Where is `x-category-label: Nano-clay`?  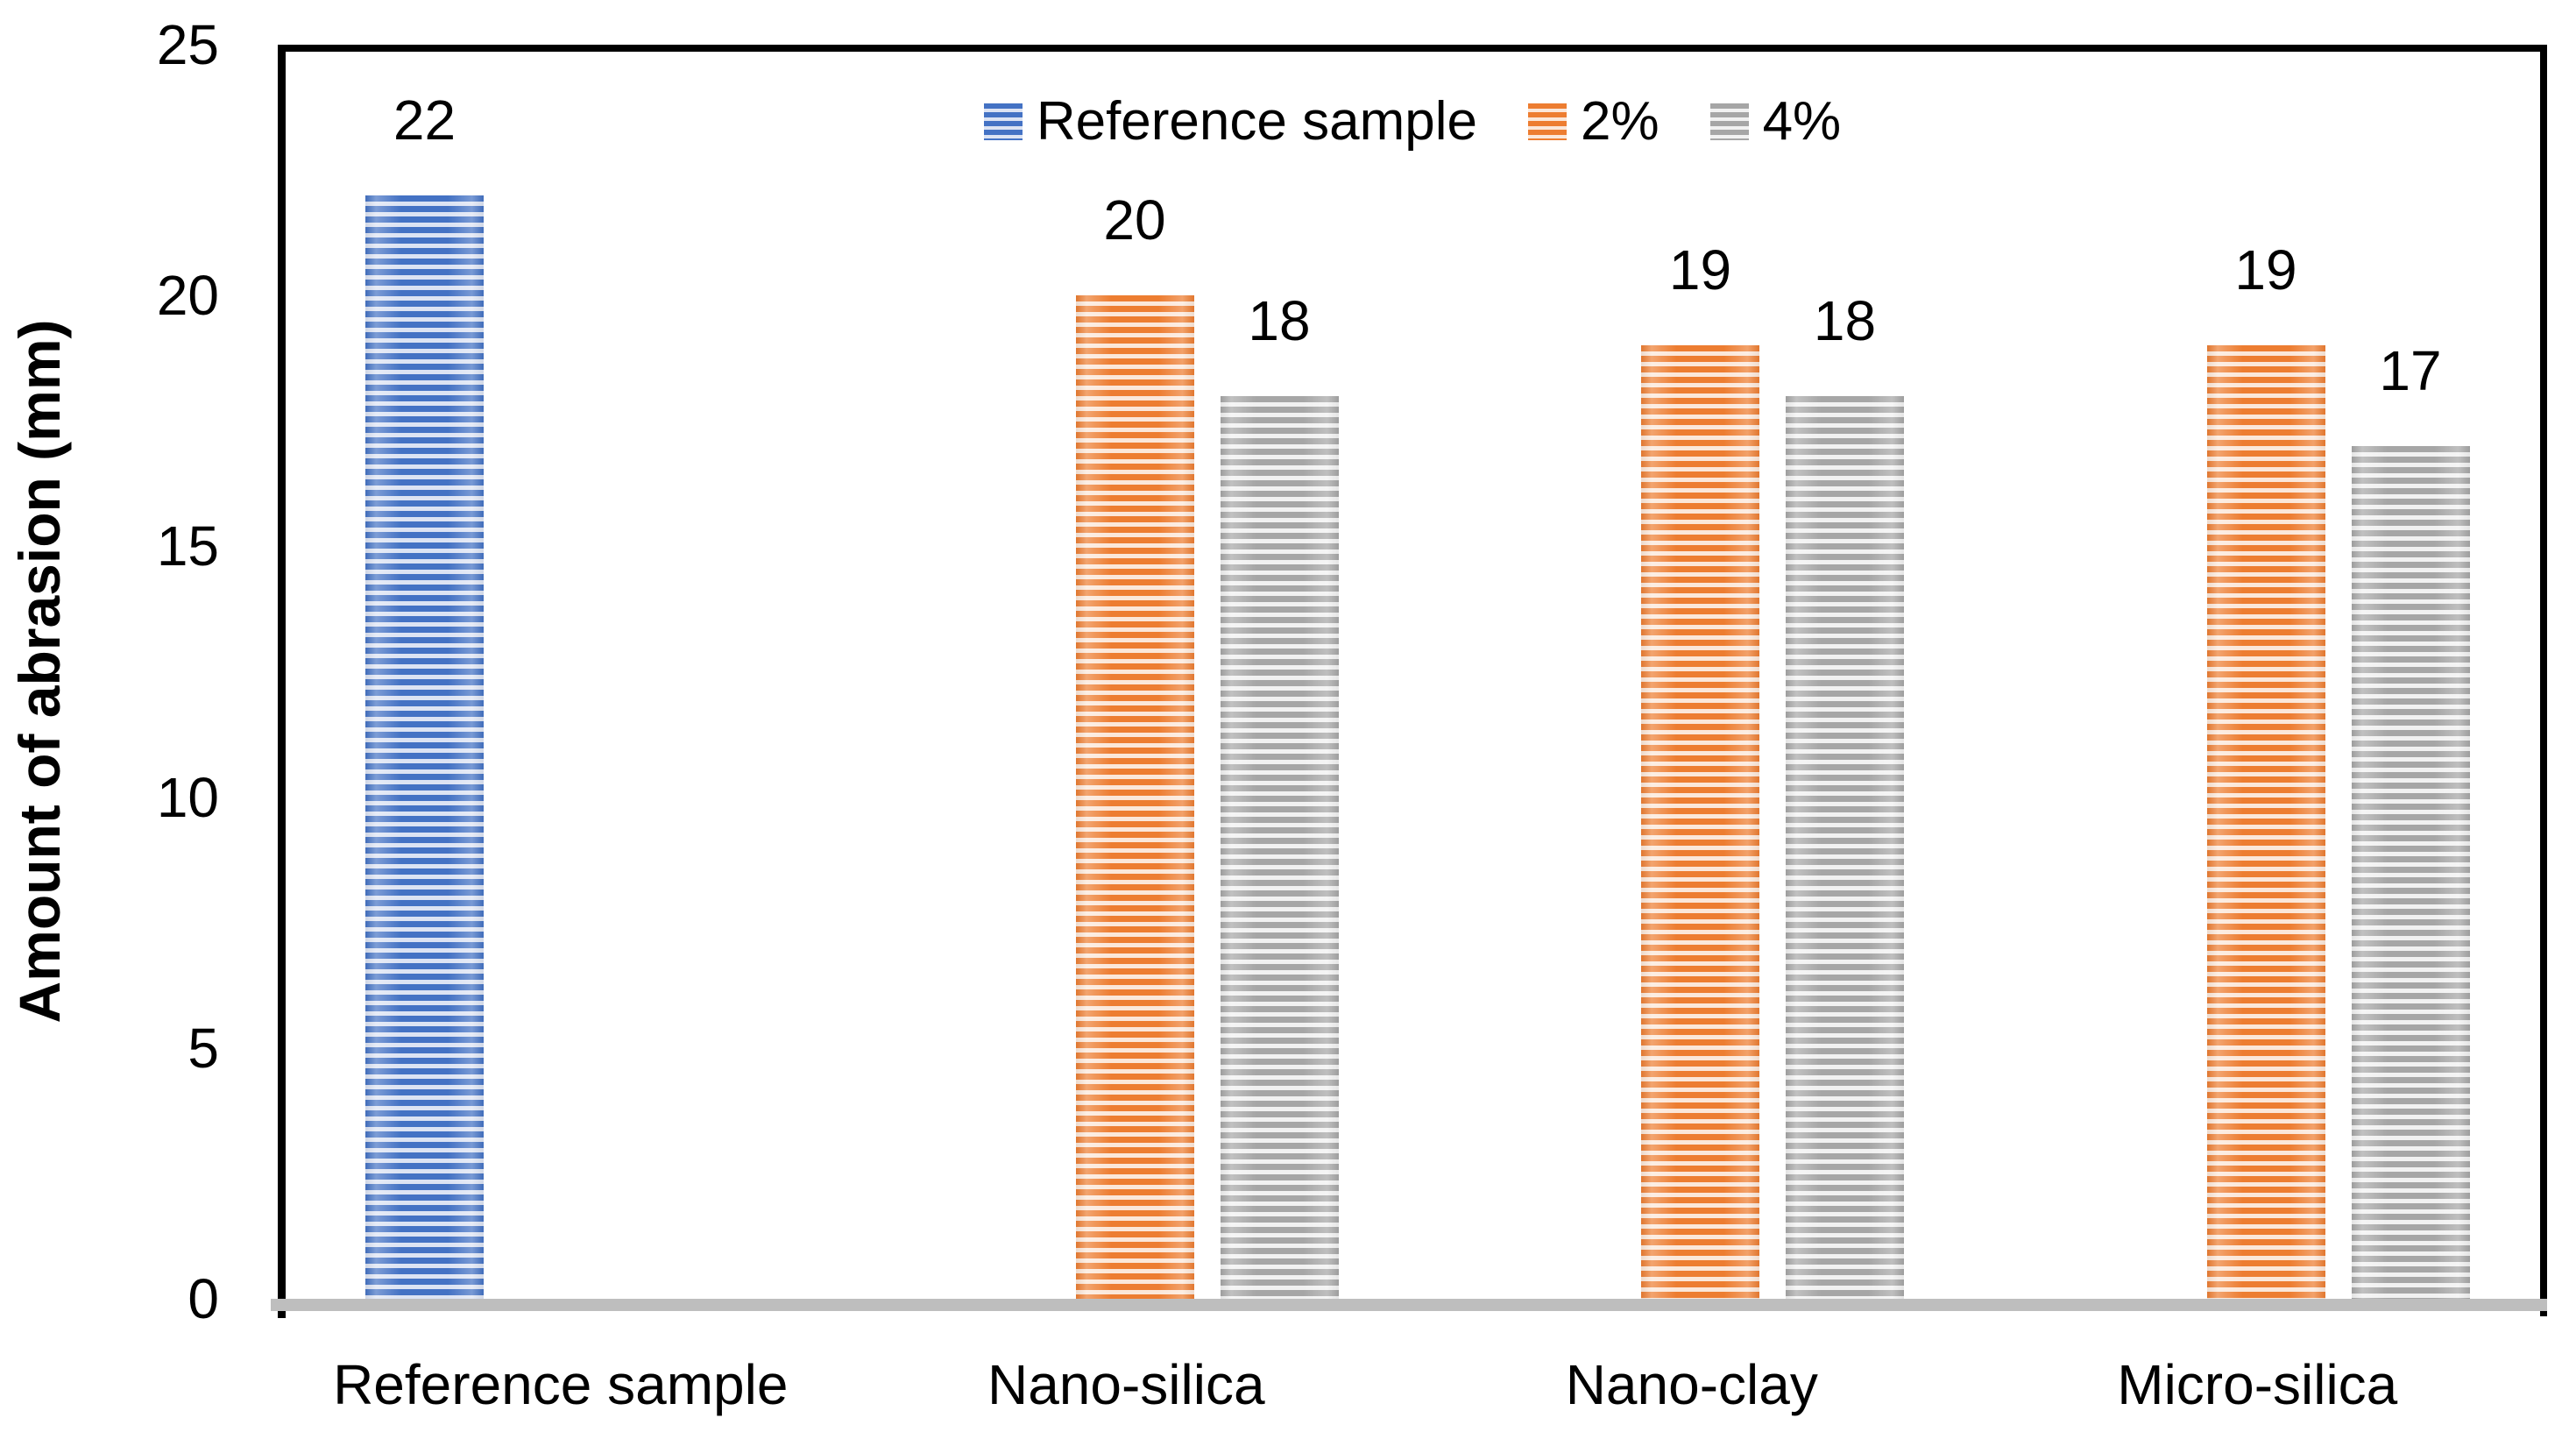
x-category-label: Nano-clay is located at coordinates (1691, 1384).